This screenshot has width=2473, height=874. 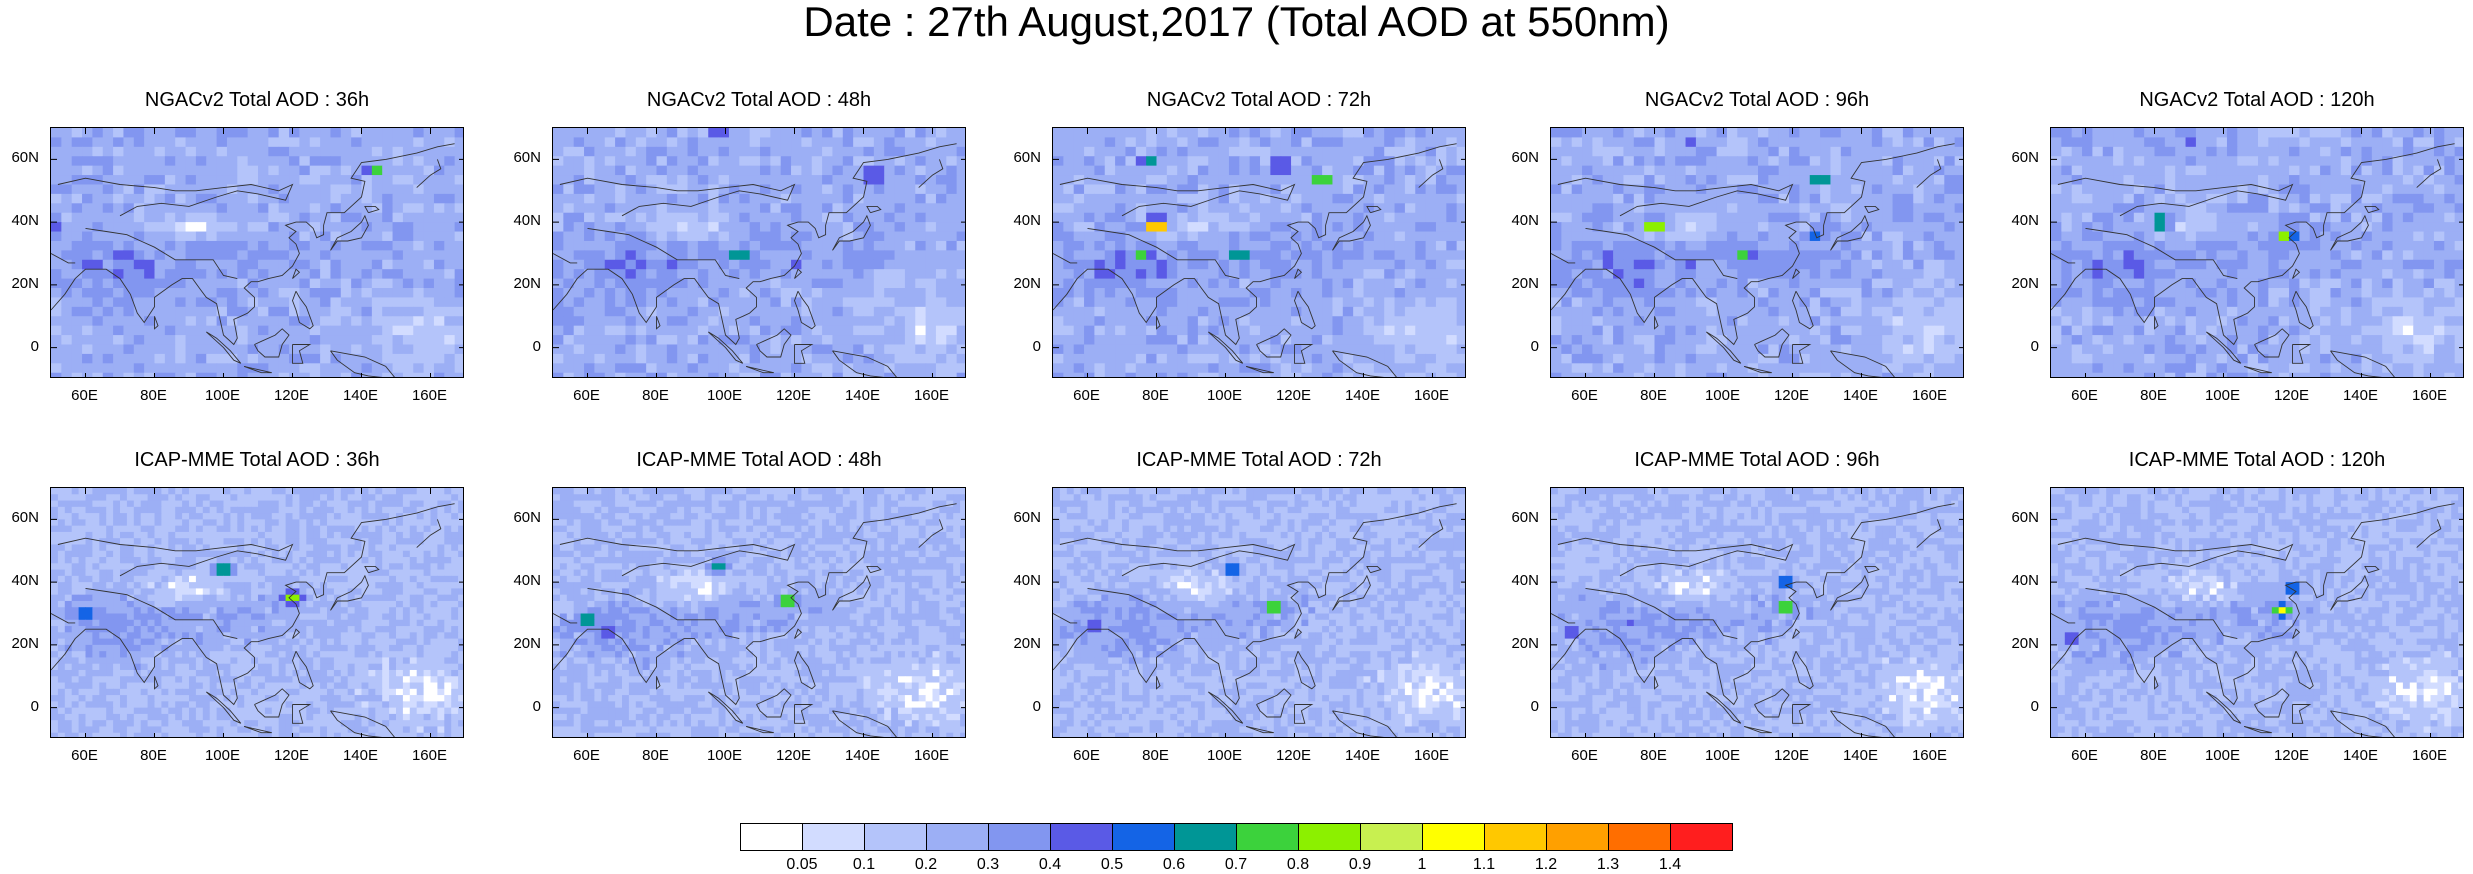 I want to click on aod-field, so click(x=1757, y=252).